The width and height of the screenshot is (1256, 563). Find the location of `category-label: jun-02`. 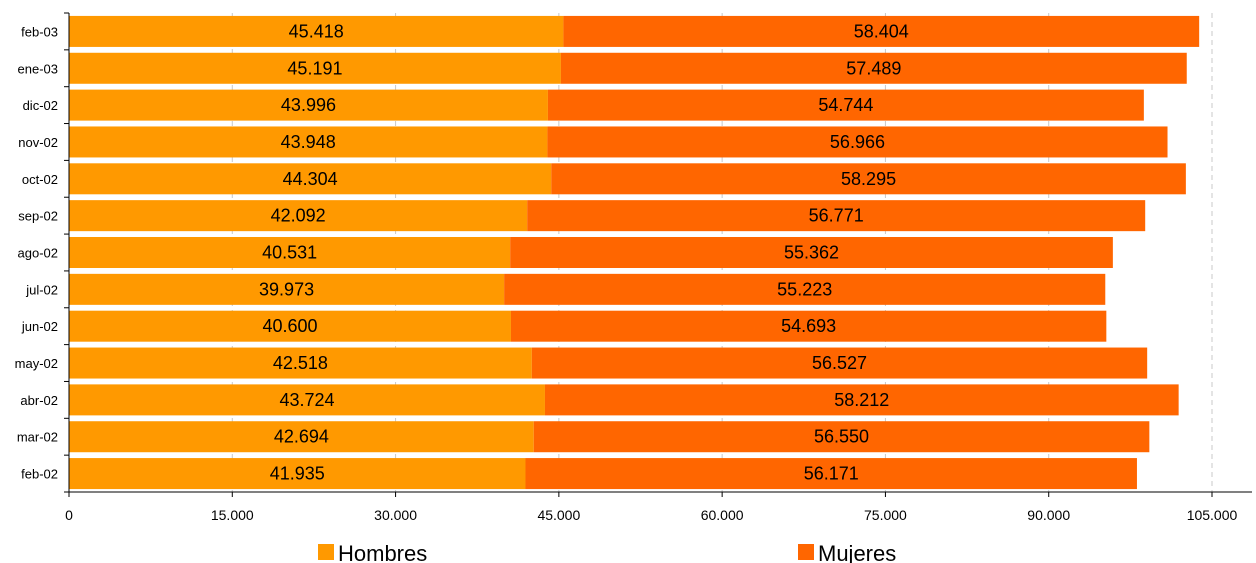

category-label: jun-02 is located at coordinates (39, 326).